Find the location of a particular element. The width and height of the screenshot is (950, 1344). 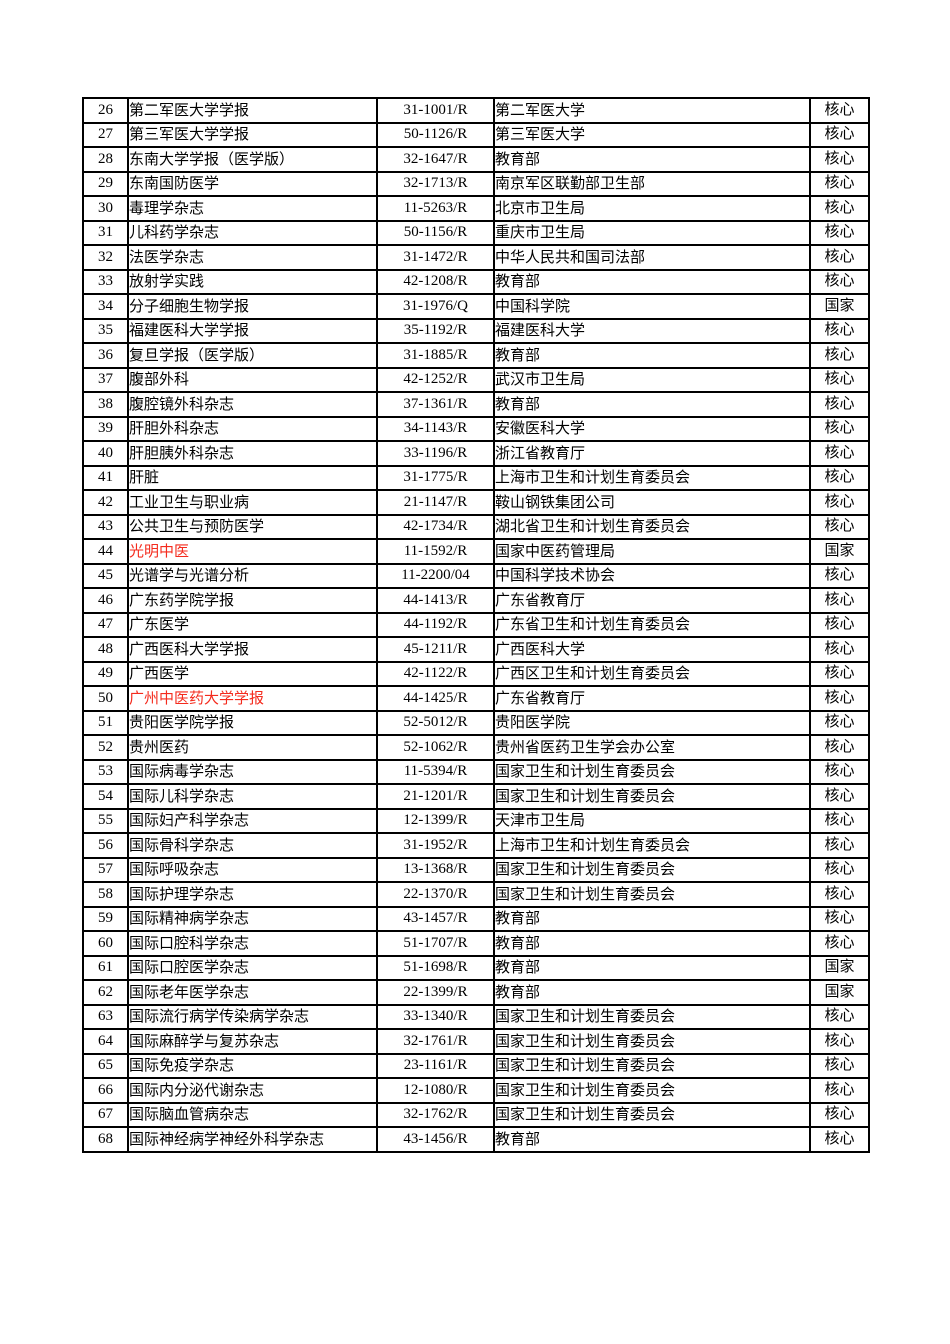

sponsor-cell: 贵阳医学院 is located at coordinates (652, 722).